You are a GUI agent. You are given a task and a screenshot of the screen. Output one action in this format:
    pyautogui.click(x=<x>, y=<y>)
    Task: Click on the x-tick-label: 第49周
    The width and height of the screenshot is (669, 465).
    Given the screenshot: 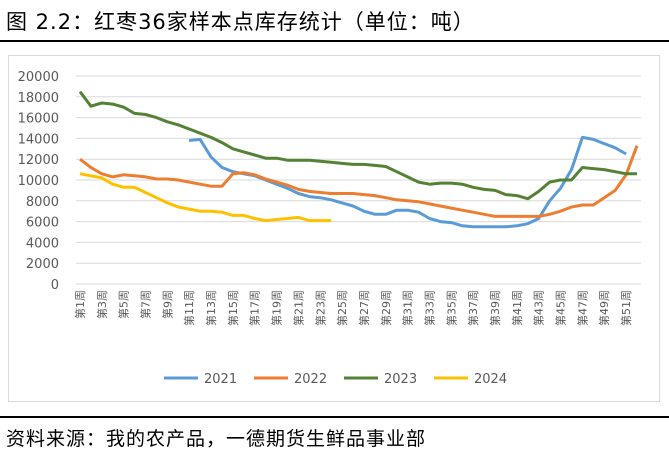 What is the action you would take?
    pyautogui.click(x=604, y=308)
    